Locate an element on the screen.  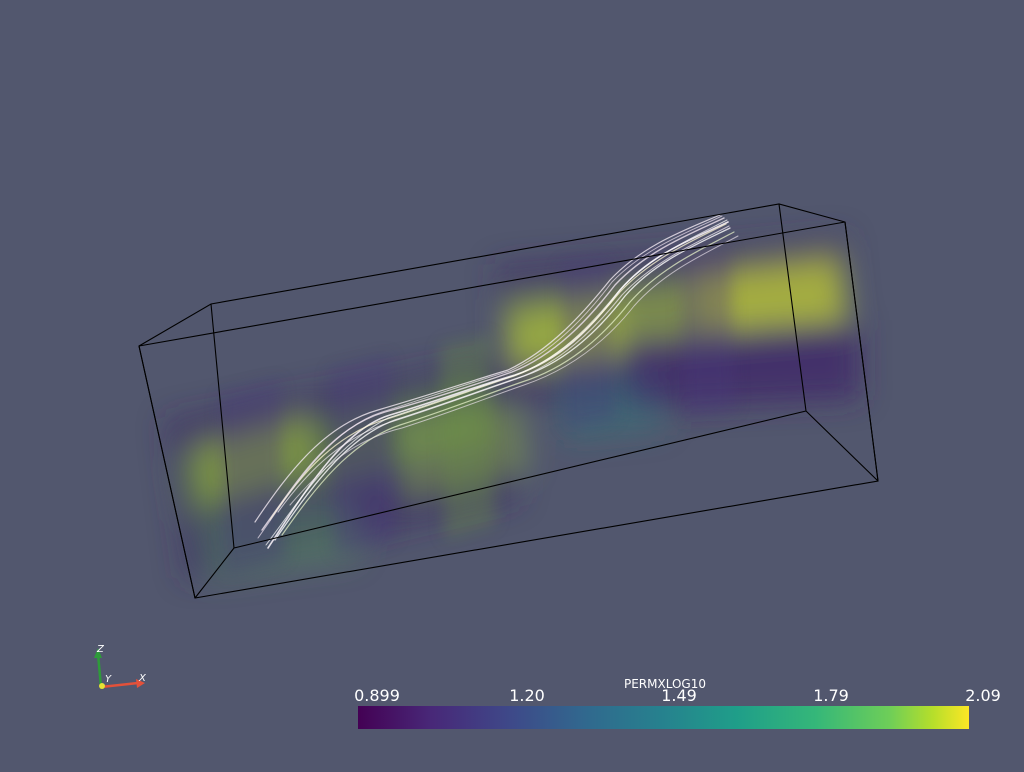
z-axis-label: Z is located at coordinates (100, 649).